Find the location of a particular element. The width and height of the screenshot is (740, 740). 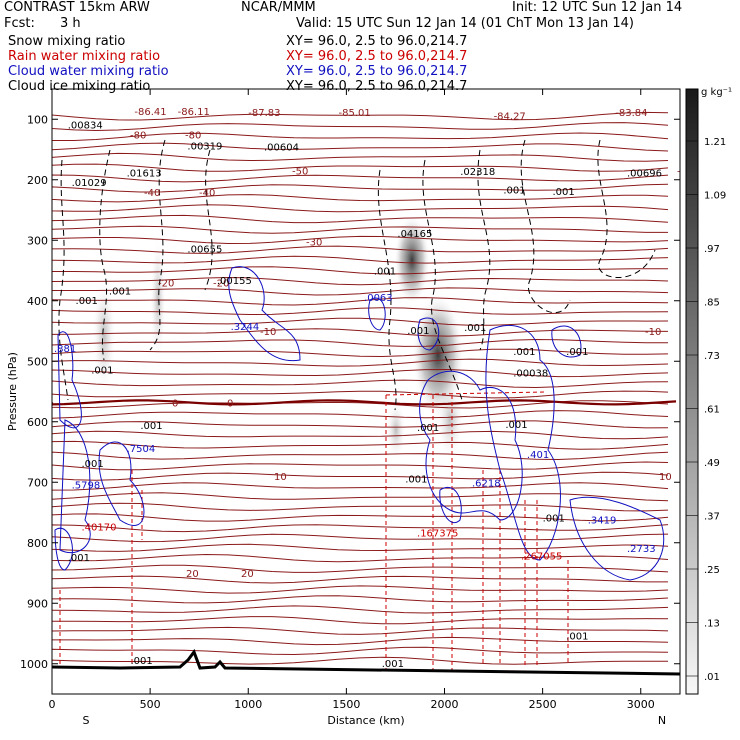

terrain-line is located at coordinates (366, 662).